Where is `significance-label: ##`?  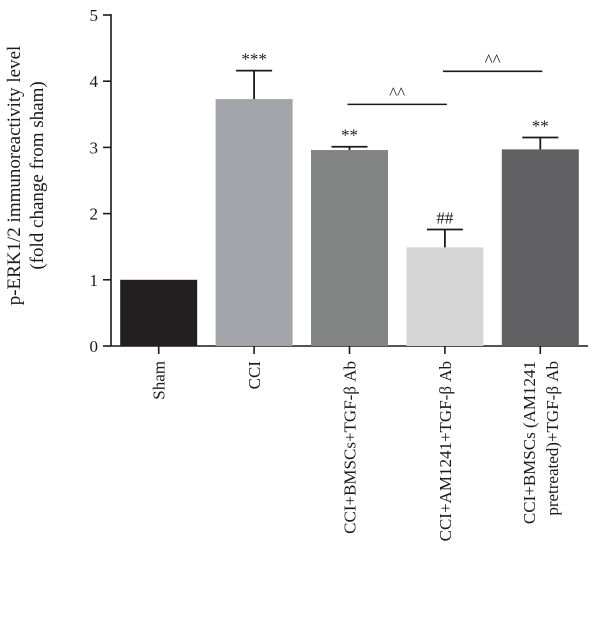
significance-label: ## is located at coordinates (445, 217).